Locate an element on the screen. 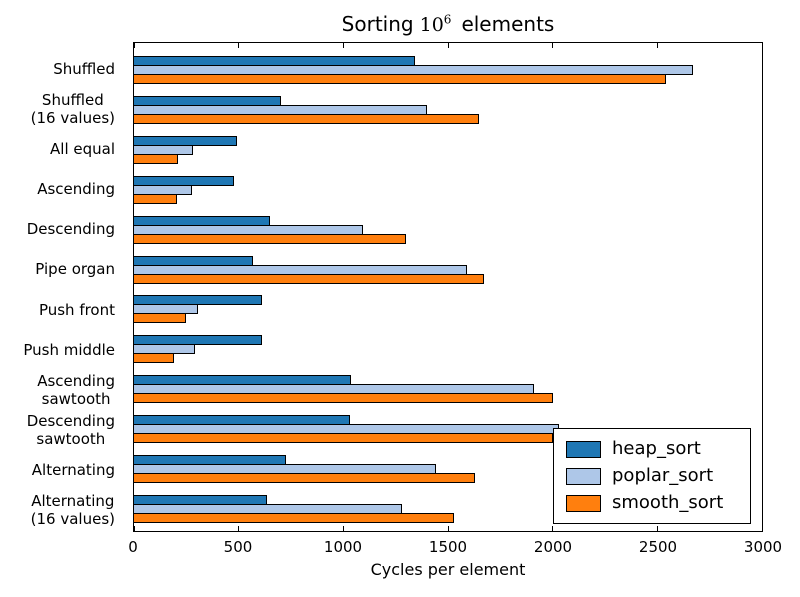 This screenshot has width=800, height=597. legend-entry-smooth_sort: smooth_sort is located at coordinates (652, 503).